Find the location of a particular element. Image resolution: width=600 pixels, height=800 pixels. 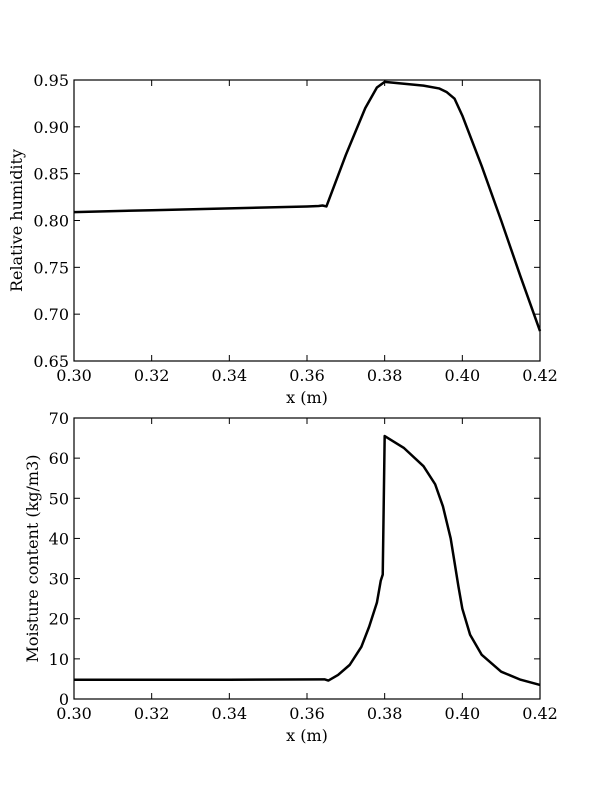

relative-humidity-xtick-label: 0.30 is located at coordinates (74, 375).